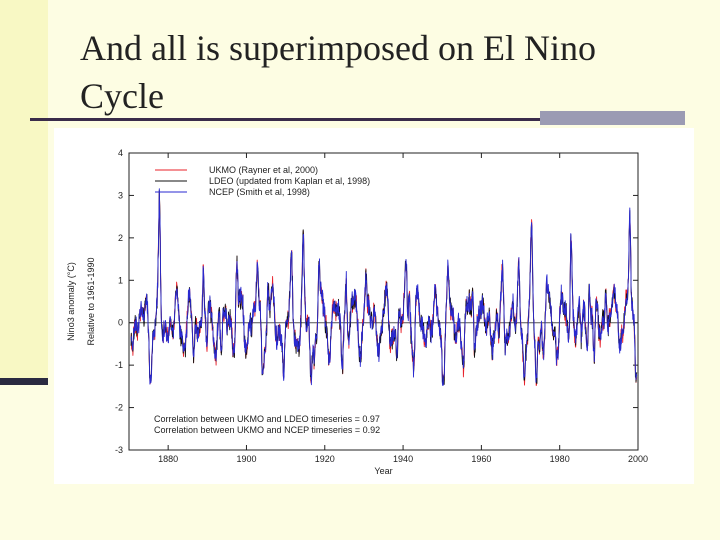  I want to click on y-tick-label: -3, so click(119, 450).